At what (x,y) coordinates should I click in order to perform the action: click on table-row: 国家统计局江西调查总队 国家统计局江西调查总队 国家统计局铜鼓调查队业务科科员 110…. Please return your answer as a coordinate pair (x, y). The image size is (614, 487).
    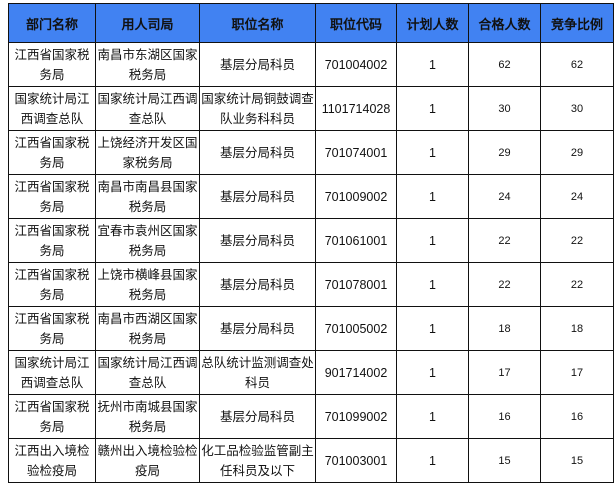
    Looking at the image, I should click on (311, 108).